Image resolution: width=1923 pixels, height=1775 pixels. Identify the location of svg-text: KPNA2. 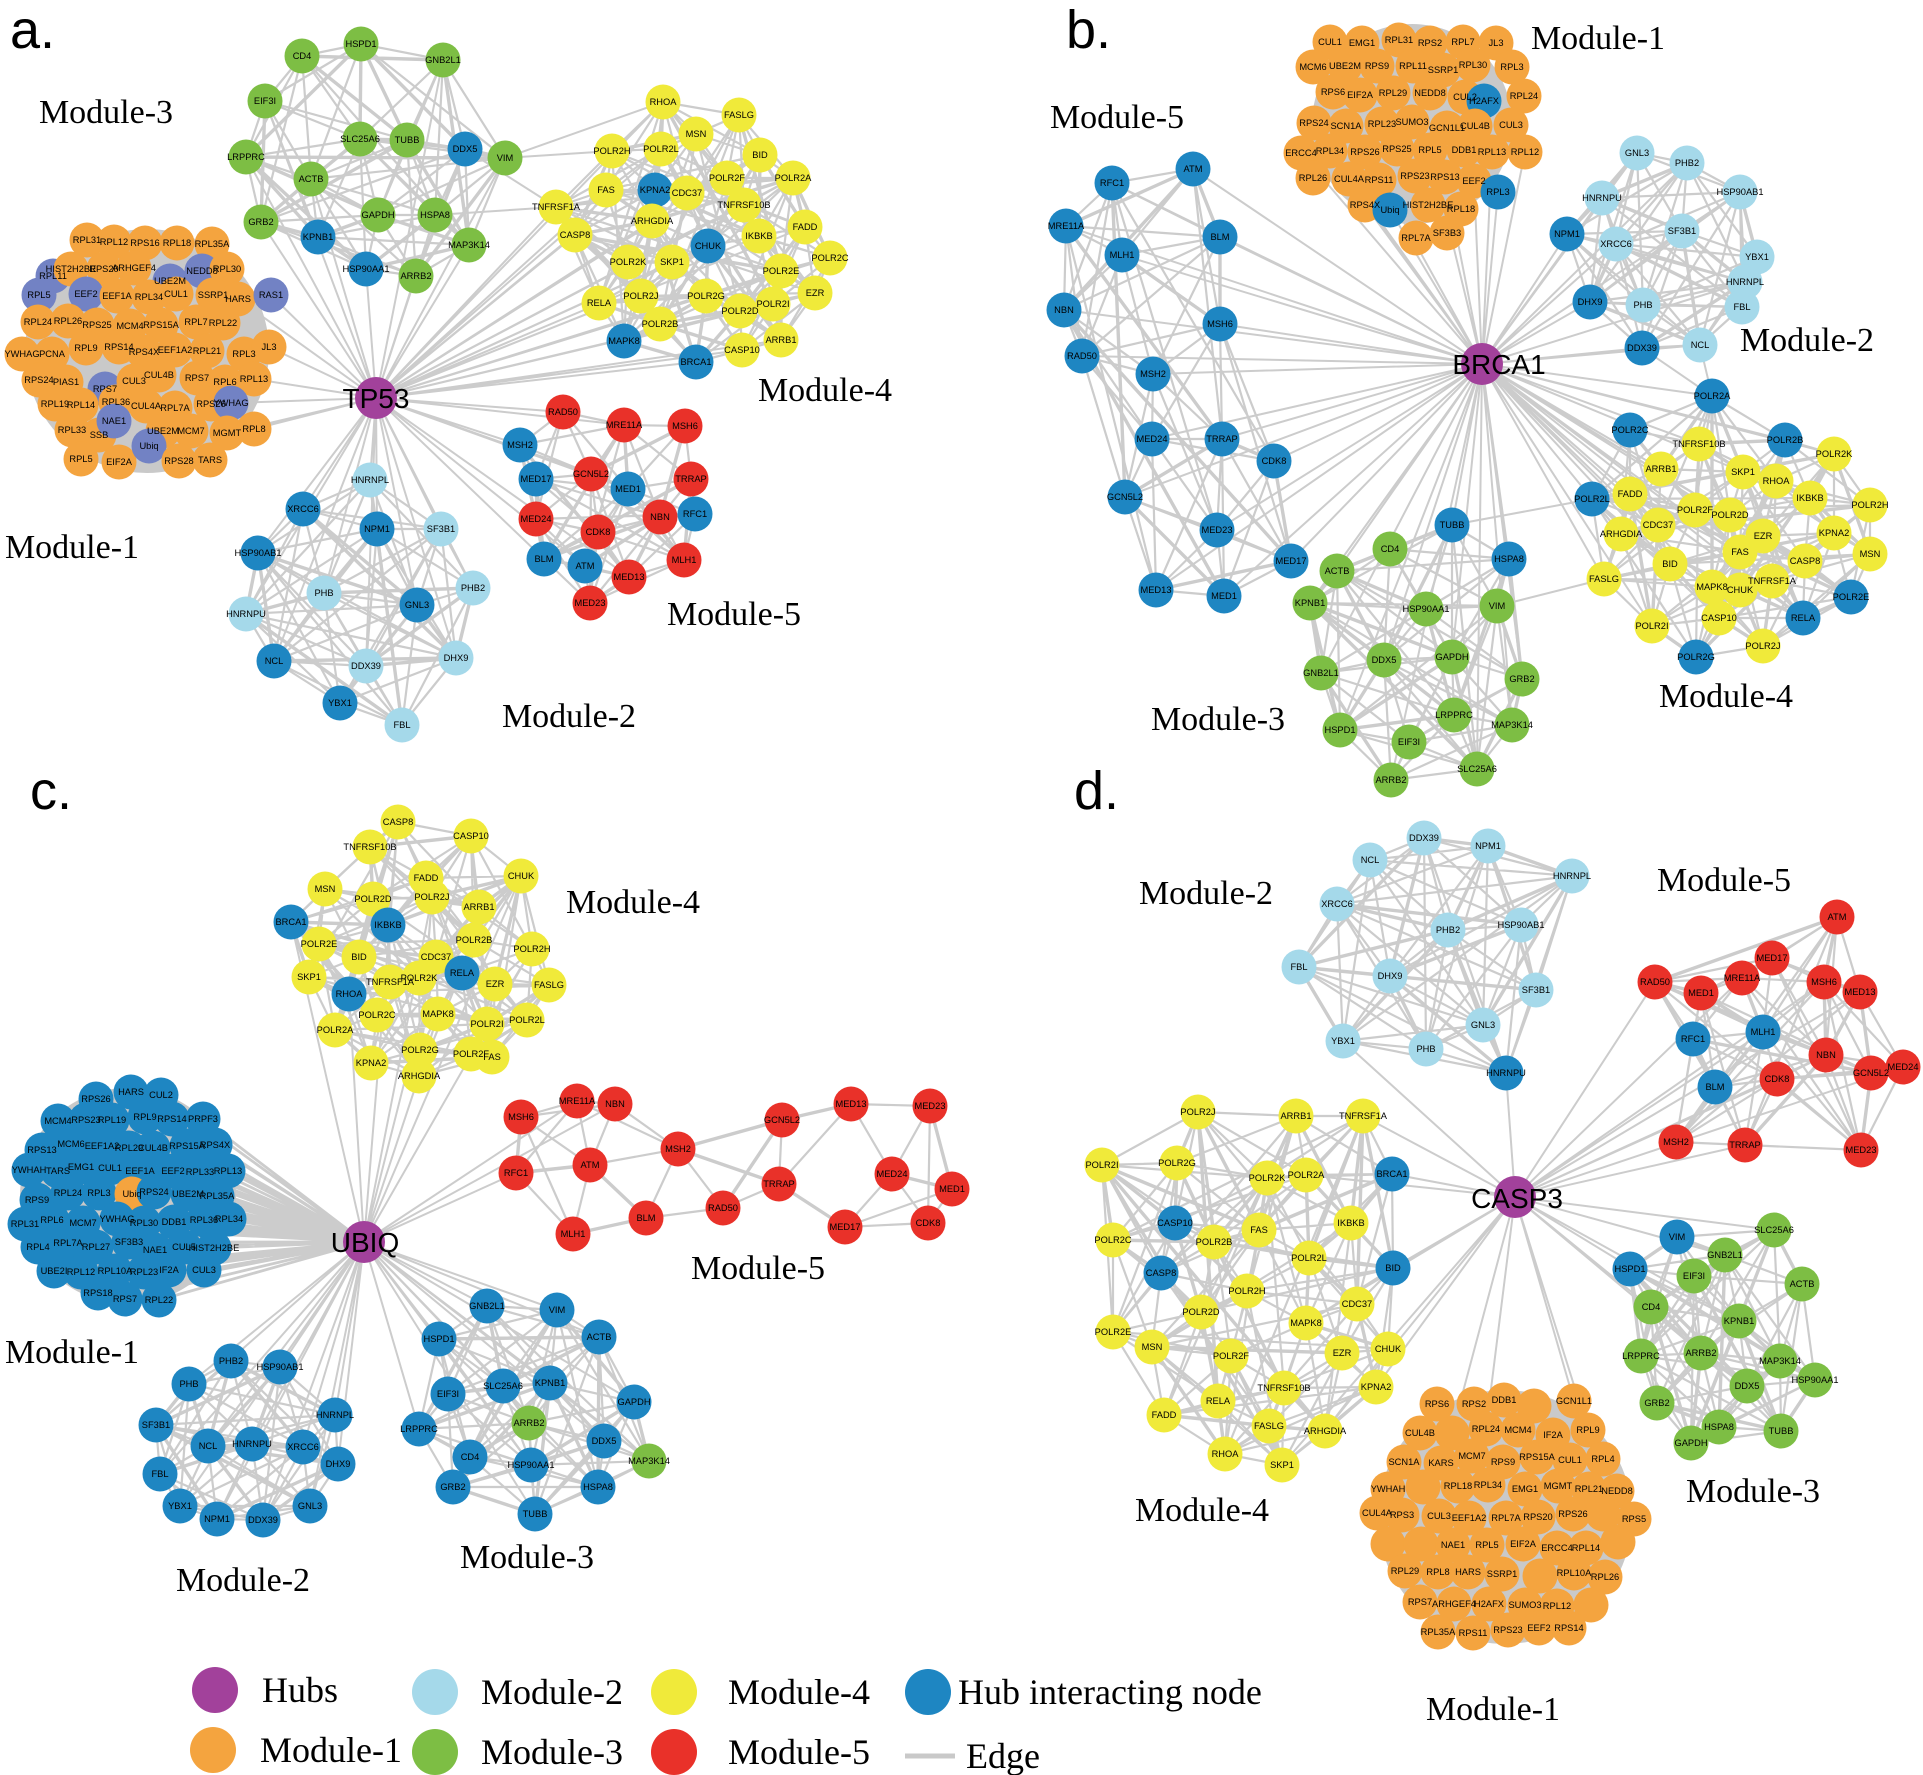
(1834, 533).